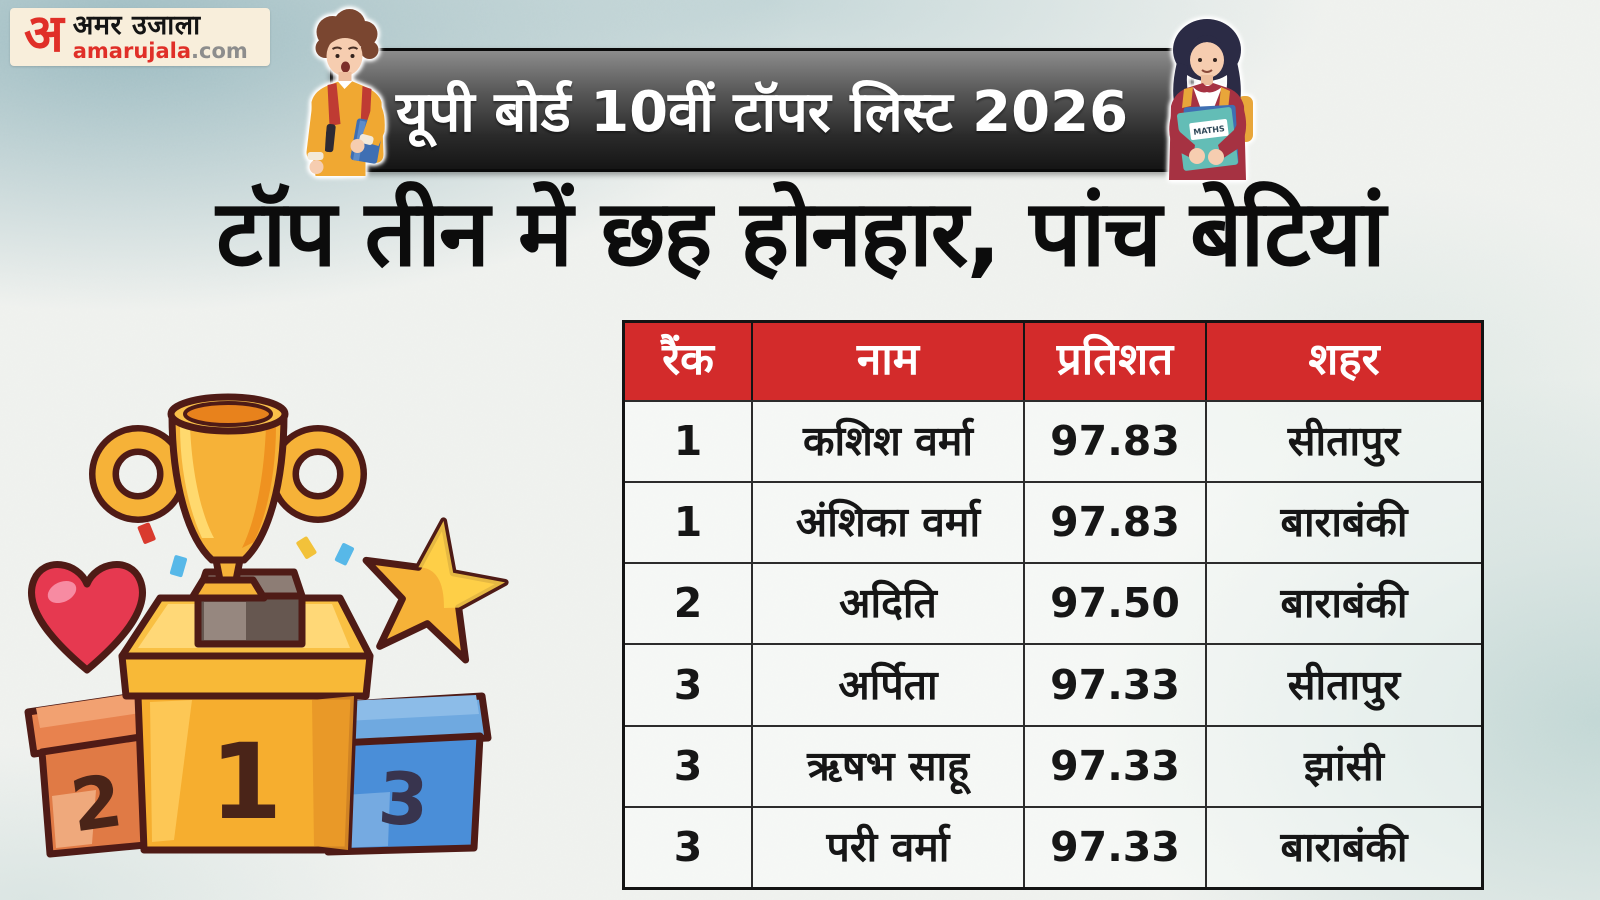 This screenshot has width=1600, height=900. Describe the element at coordinates (689, 361) in the screenshot. I see `header-rank: रैंक` at that location.